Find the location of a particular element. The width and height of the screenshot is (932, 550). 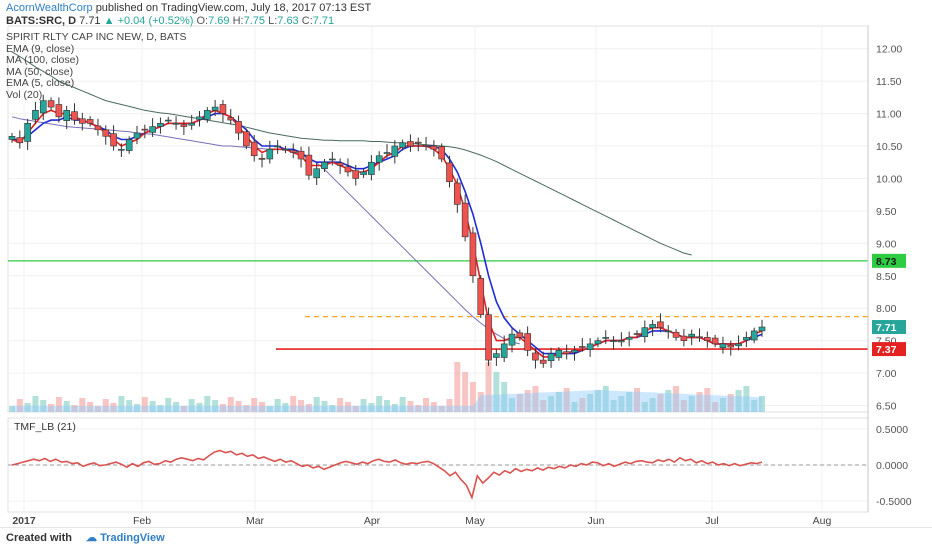

legend-item-ema5: EMA (5, close) is located at coordinates (40, 83).